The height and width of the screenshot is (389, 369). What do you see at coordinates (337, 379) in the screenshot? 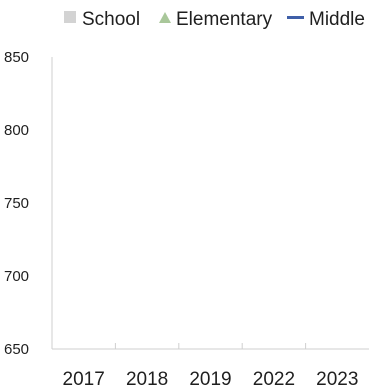
I see `x-tick-label: 2023` at bounding box center [337, 379].